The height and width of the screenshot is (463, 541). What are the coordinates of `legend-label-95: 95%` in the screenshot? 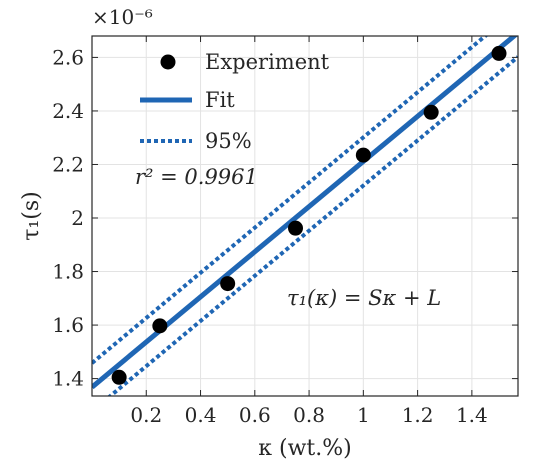 It's located at (228, 141).